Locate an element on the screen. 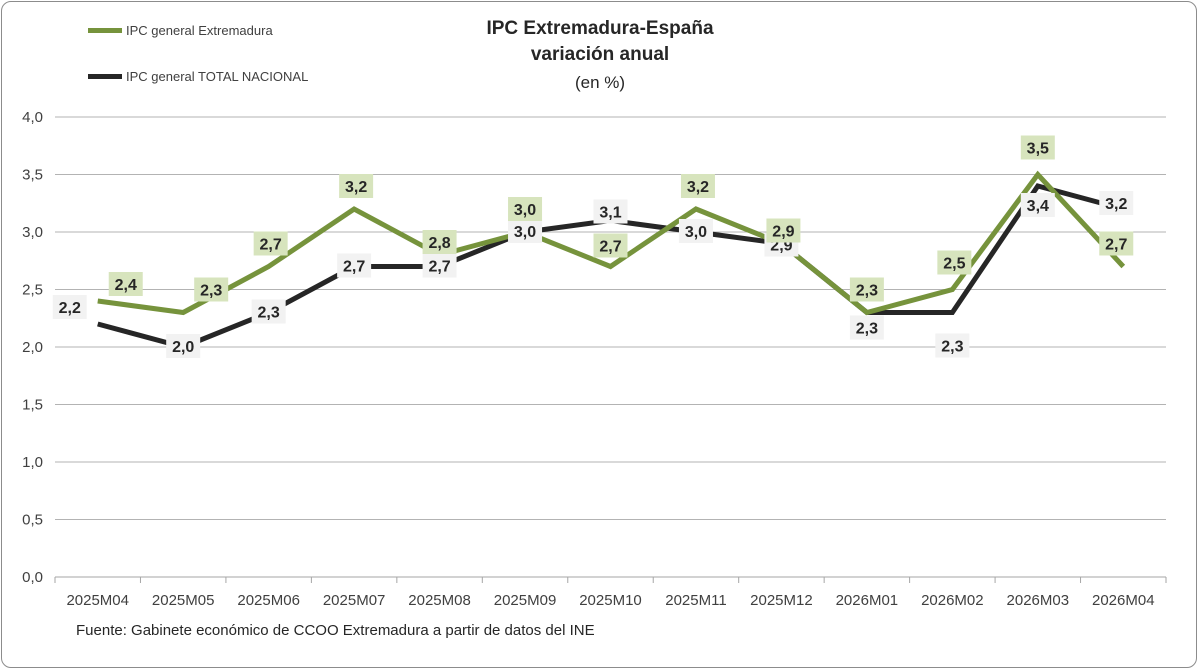  nacional-data-label: 2,2 is located at coordinates (70, 308).